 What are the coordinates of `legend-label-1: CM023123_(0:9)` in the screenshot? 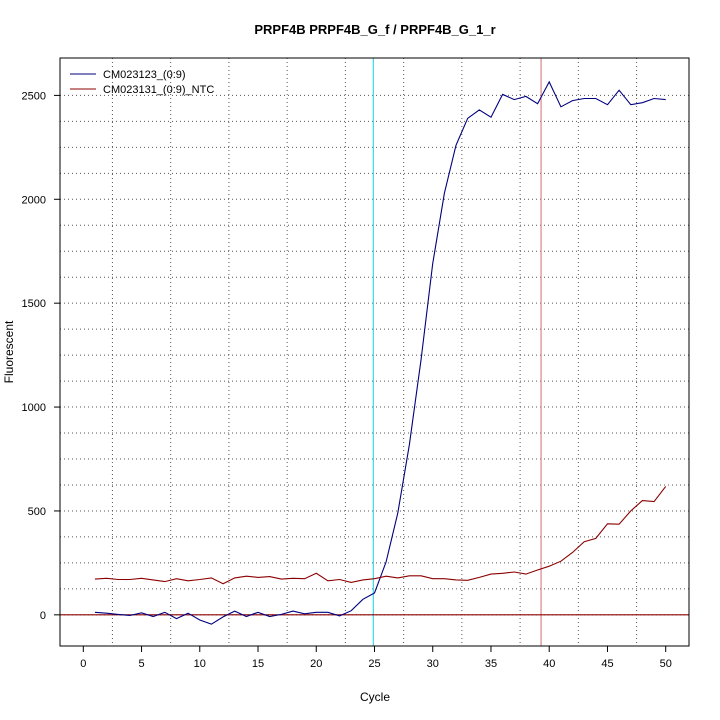 It's located at (144, 75).